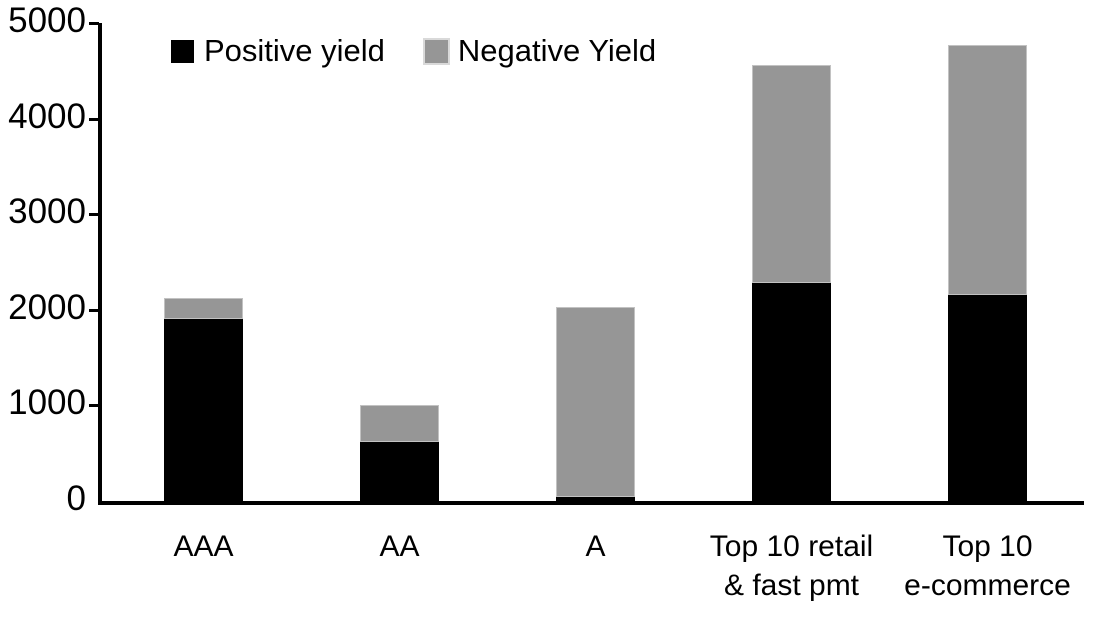 The image size is (1102, 618). What do you see at coordinates (413, 51) in the screenshot?
I see `legend: Positive yield Negative Yield` at bounding box center [413, 51].